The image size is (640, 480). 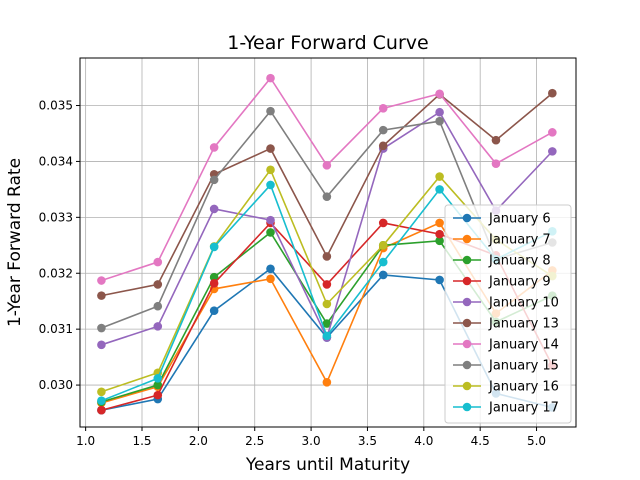 What do you see at coordinates (506, 366) in the screenshot?
I see `legend-entry: January 15` at bounding box center [506, 366].